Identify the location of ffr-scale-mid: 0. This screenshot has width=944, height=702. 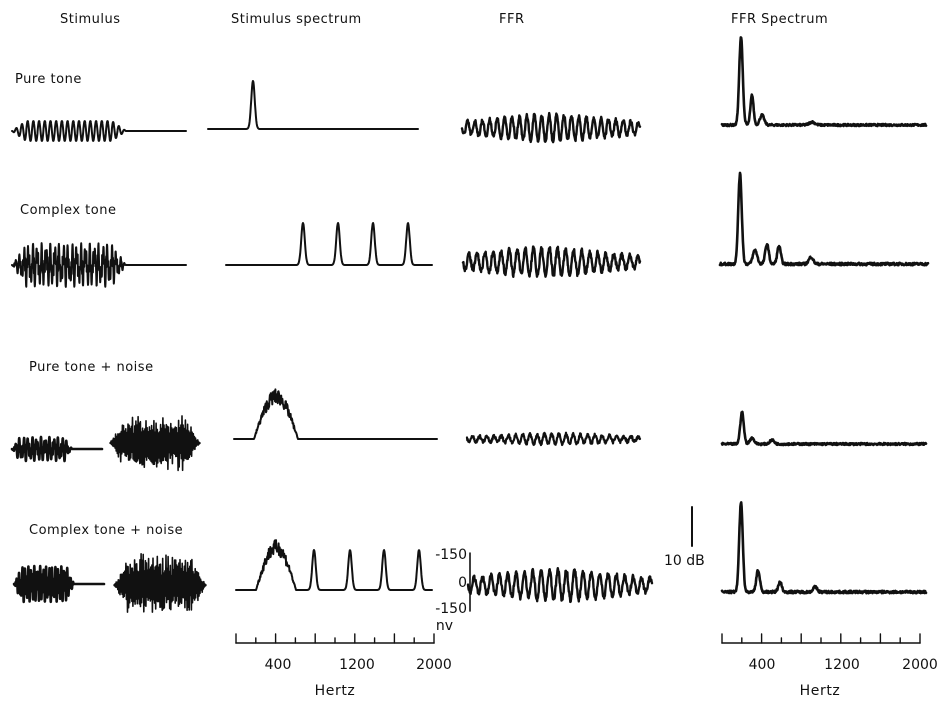
(462, 583).